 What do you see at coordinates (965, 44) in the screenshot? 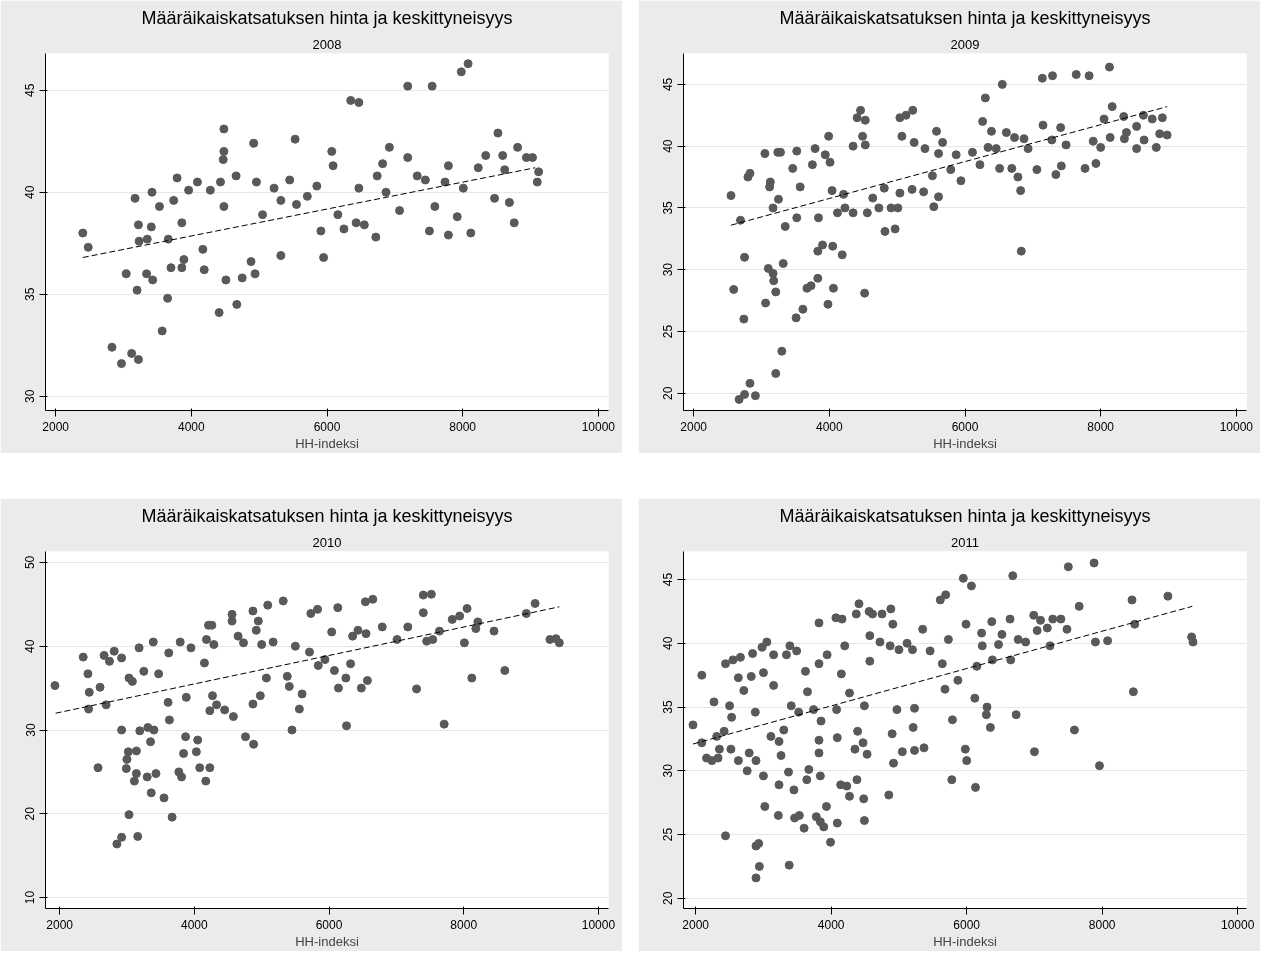
I see `chart-subtitle: 2009` at bounding box center [965, 44].